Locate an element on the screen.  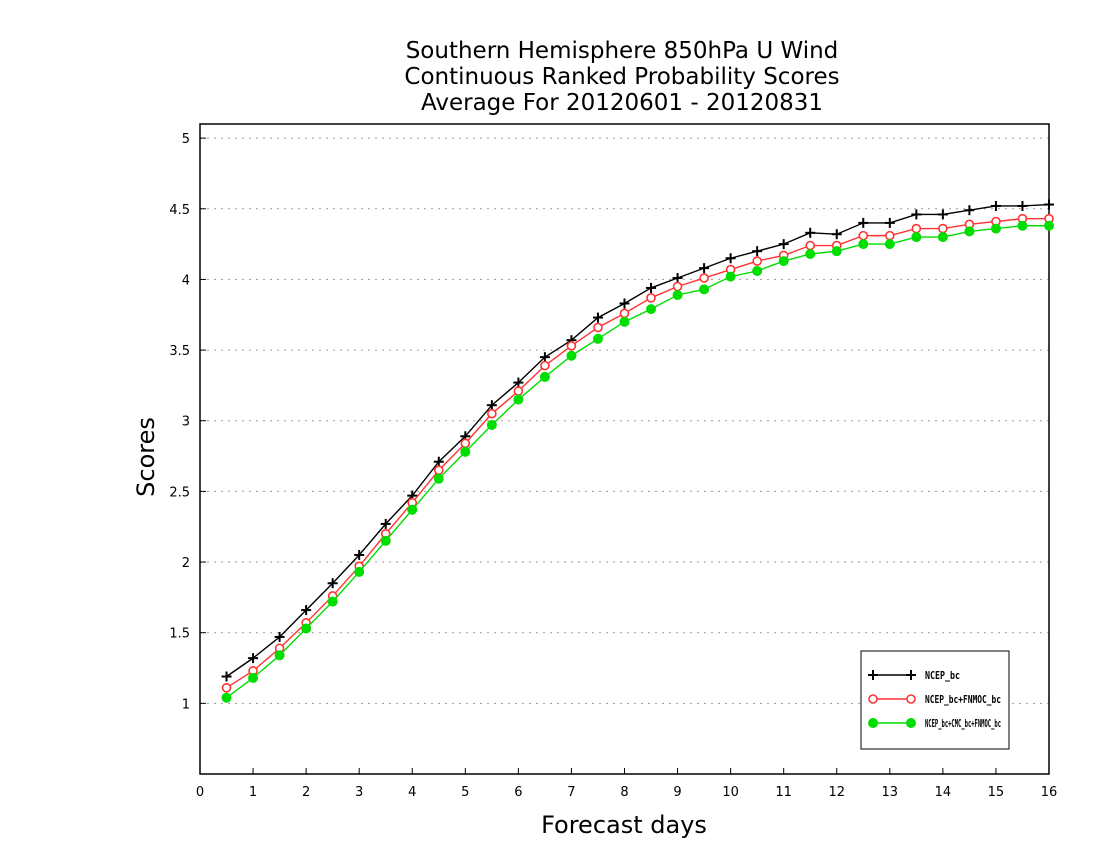
legend-label: NCEP_bc is located at coordinates (942, 675).